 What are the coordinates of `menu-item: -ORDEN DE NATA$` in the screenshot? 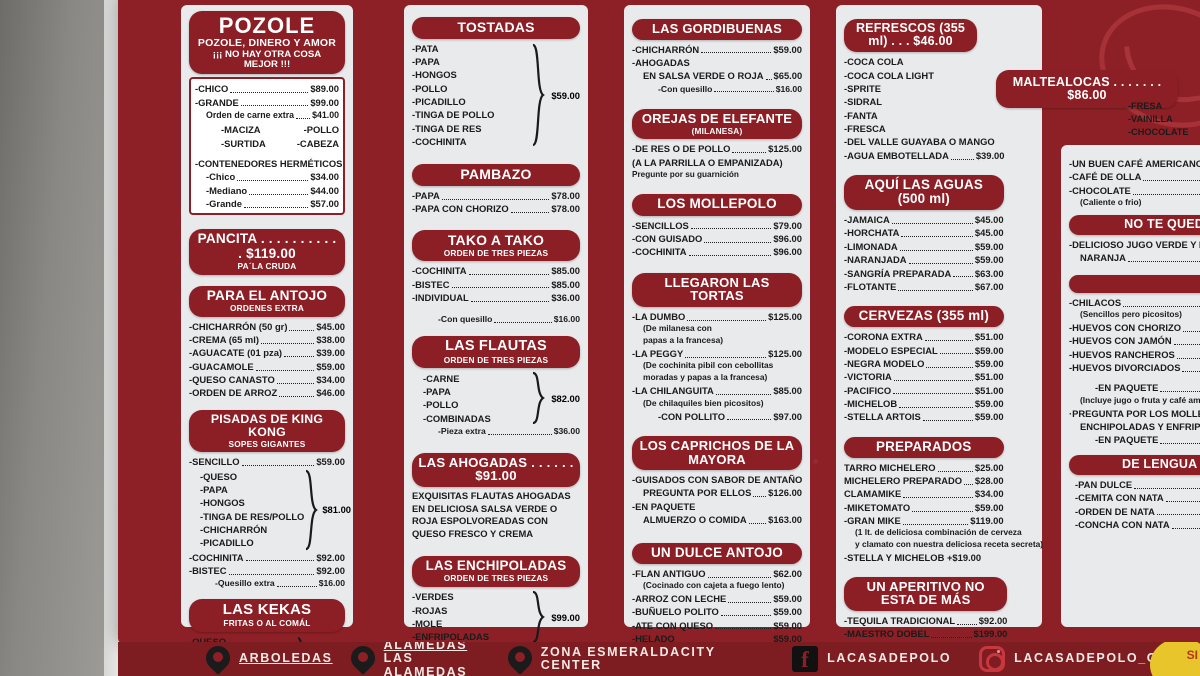 It's located at (1137, 511).